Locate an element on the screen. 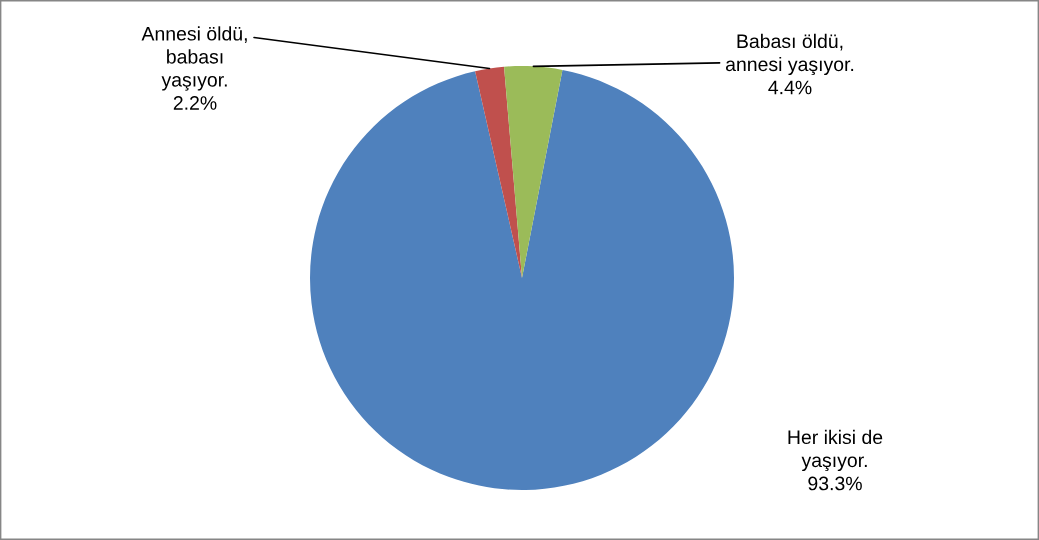 This screenshot has width=1039, height=540. data-label: 93.3% is located at coordinates (835, 483).